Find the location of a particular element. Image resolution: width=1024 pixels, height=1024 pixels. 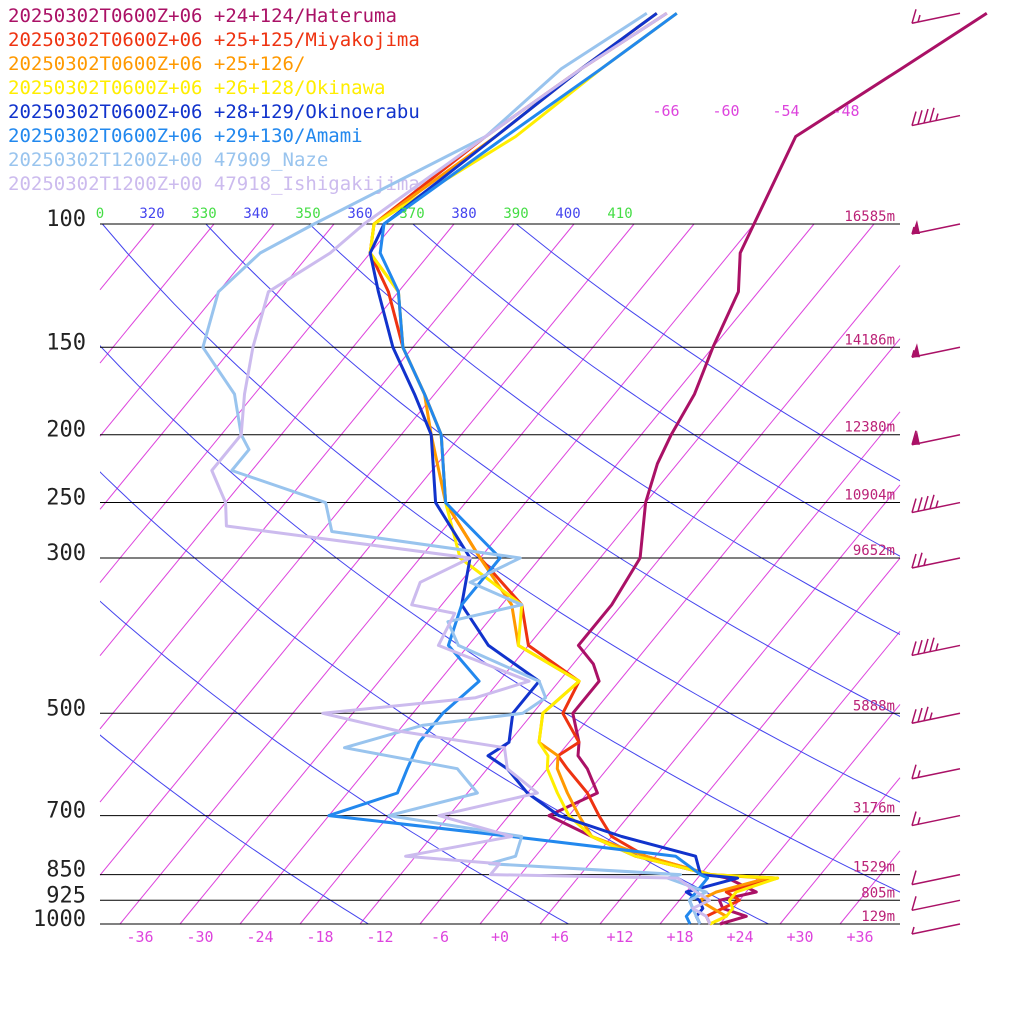

pressure-label: 200 is located at coordinates (66, 430).